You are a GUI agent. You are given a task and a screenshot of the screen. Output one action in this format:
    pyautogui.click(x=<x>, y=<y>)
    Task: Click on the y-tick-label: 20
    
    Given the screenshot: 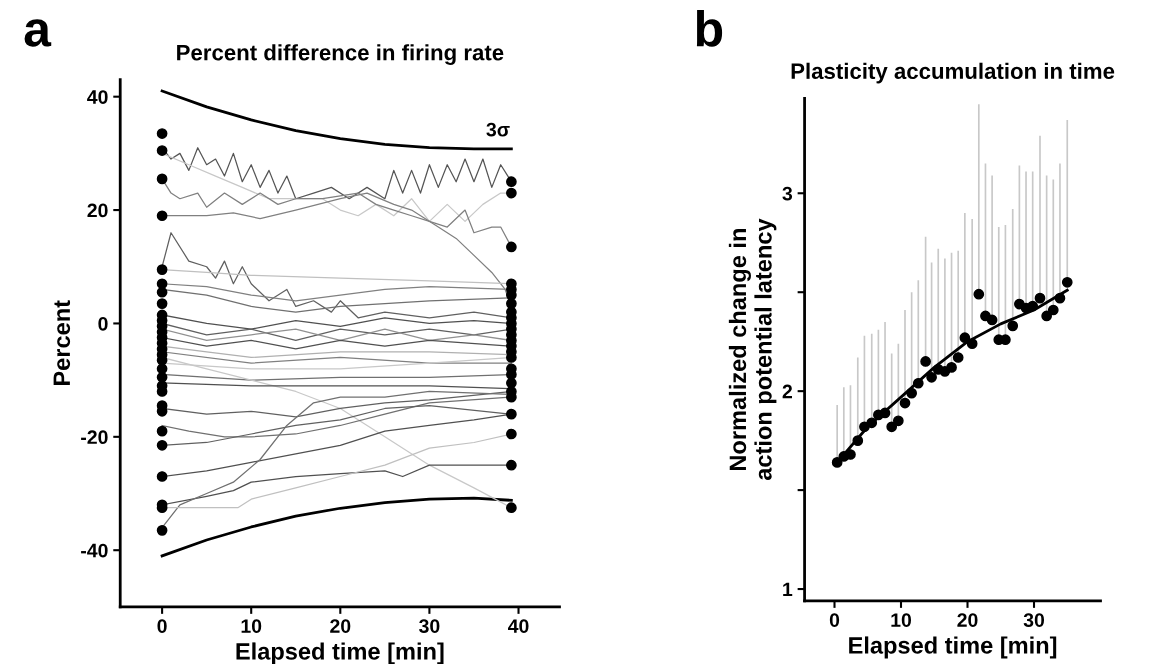 What is the action you would take?
    pyautogui.click(x=97, y=210)
    